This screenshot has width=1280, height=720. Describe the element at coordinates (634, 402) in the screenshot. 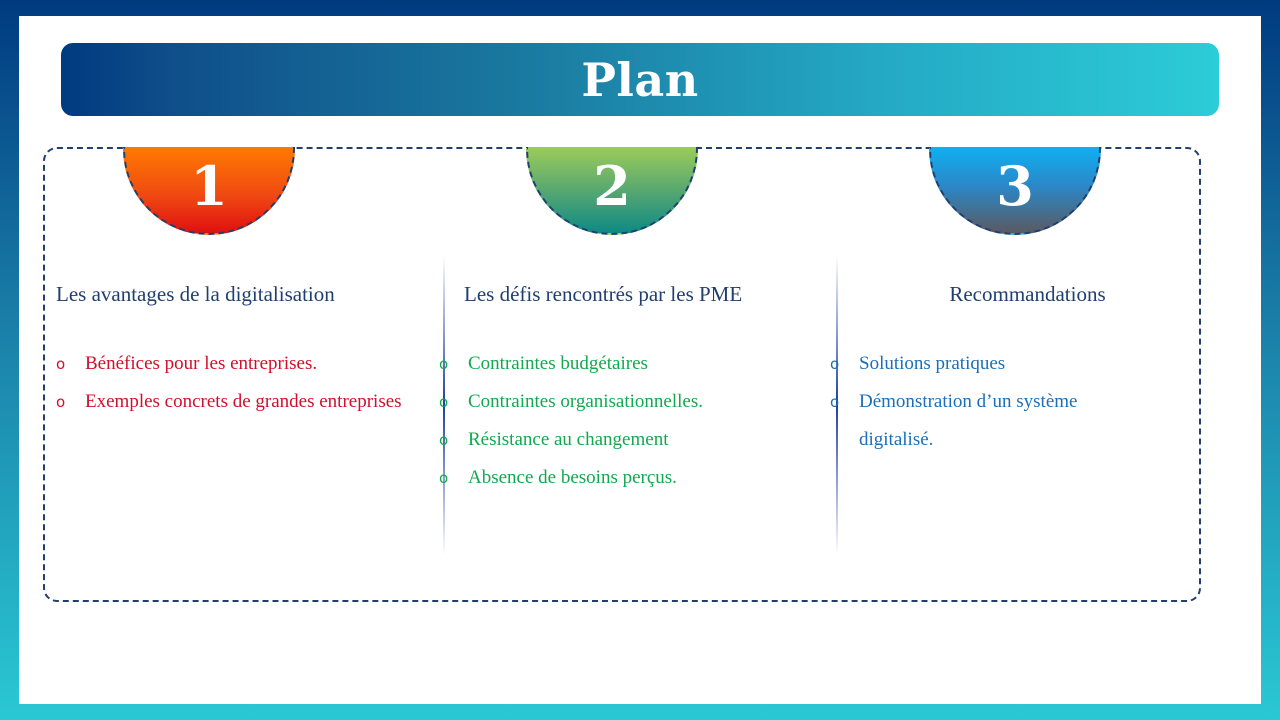

I see `list-item: o Contraintes organisationnelles.` at that location.